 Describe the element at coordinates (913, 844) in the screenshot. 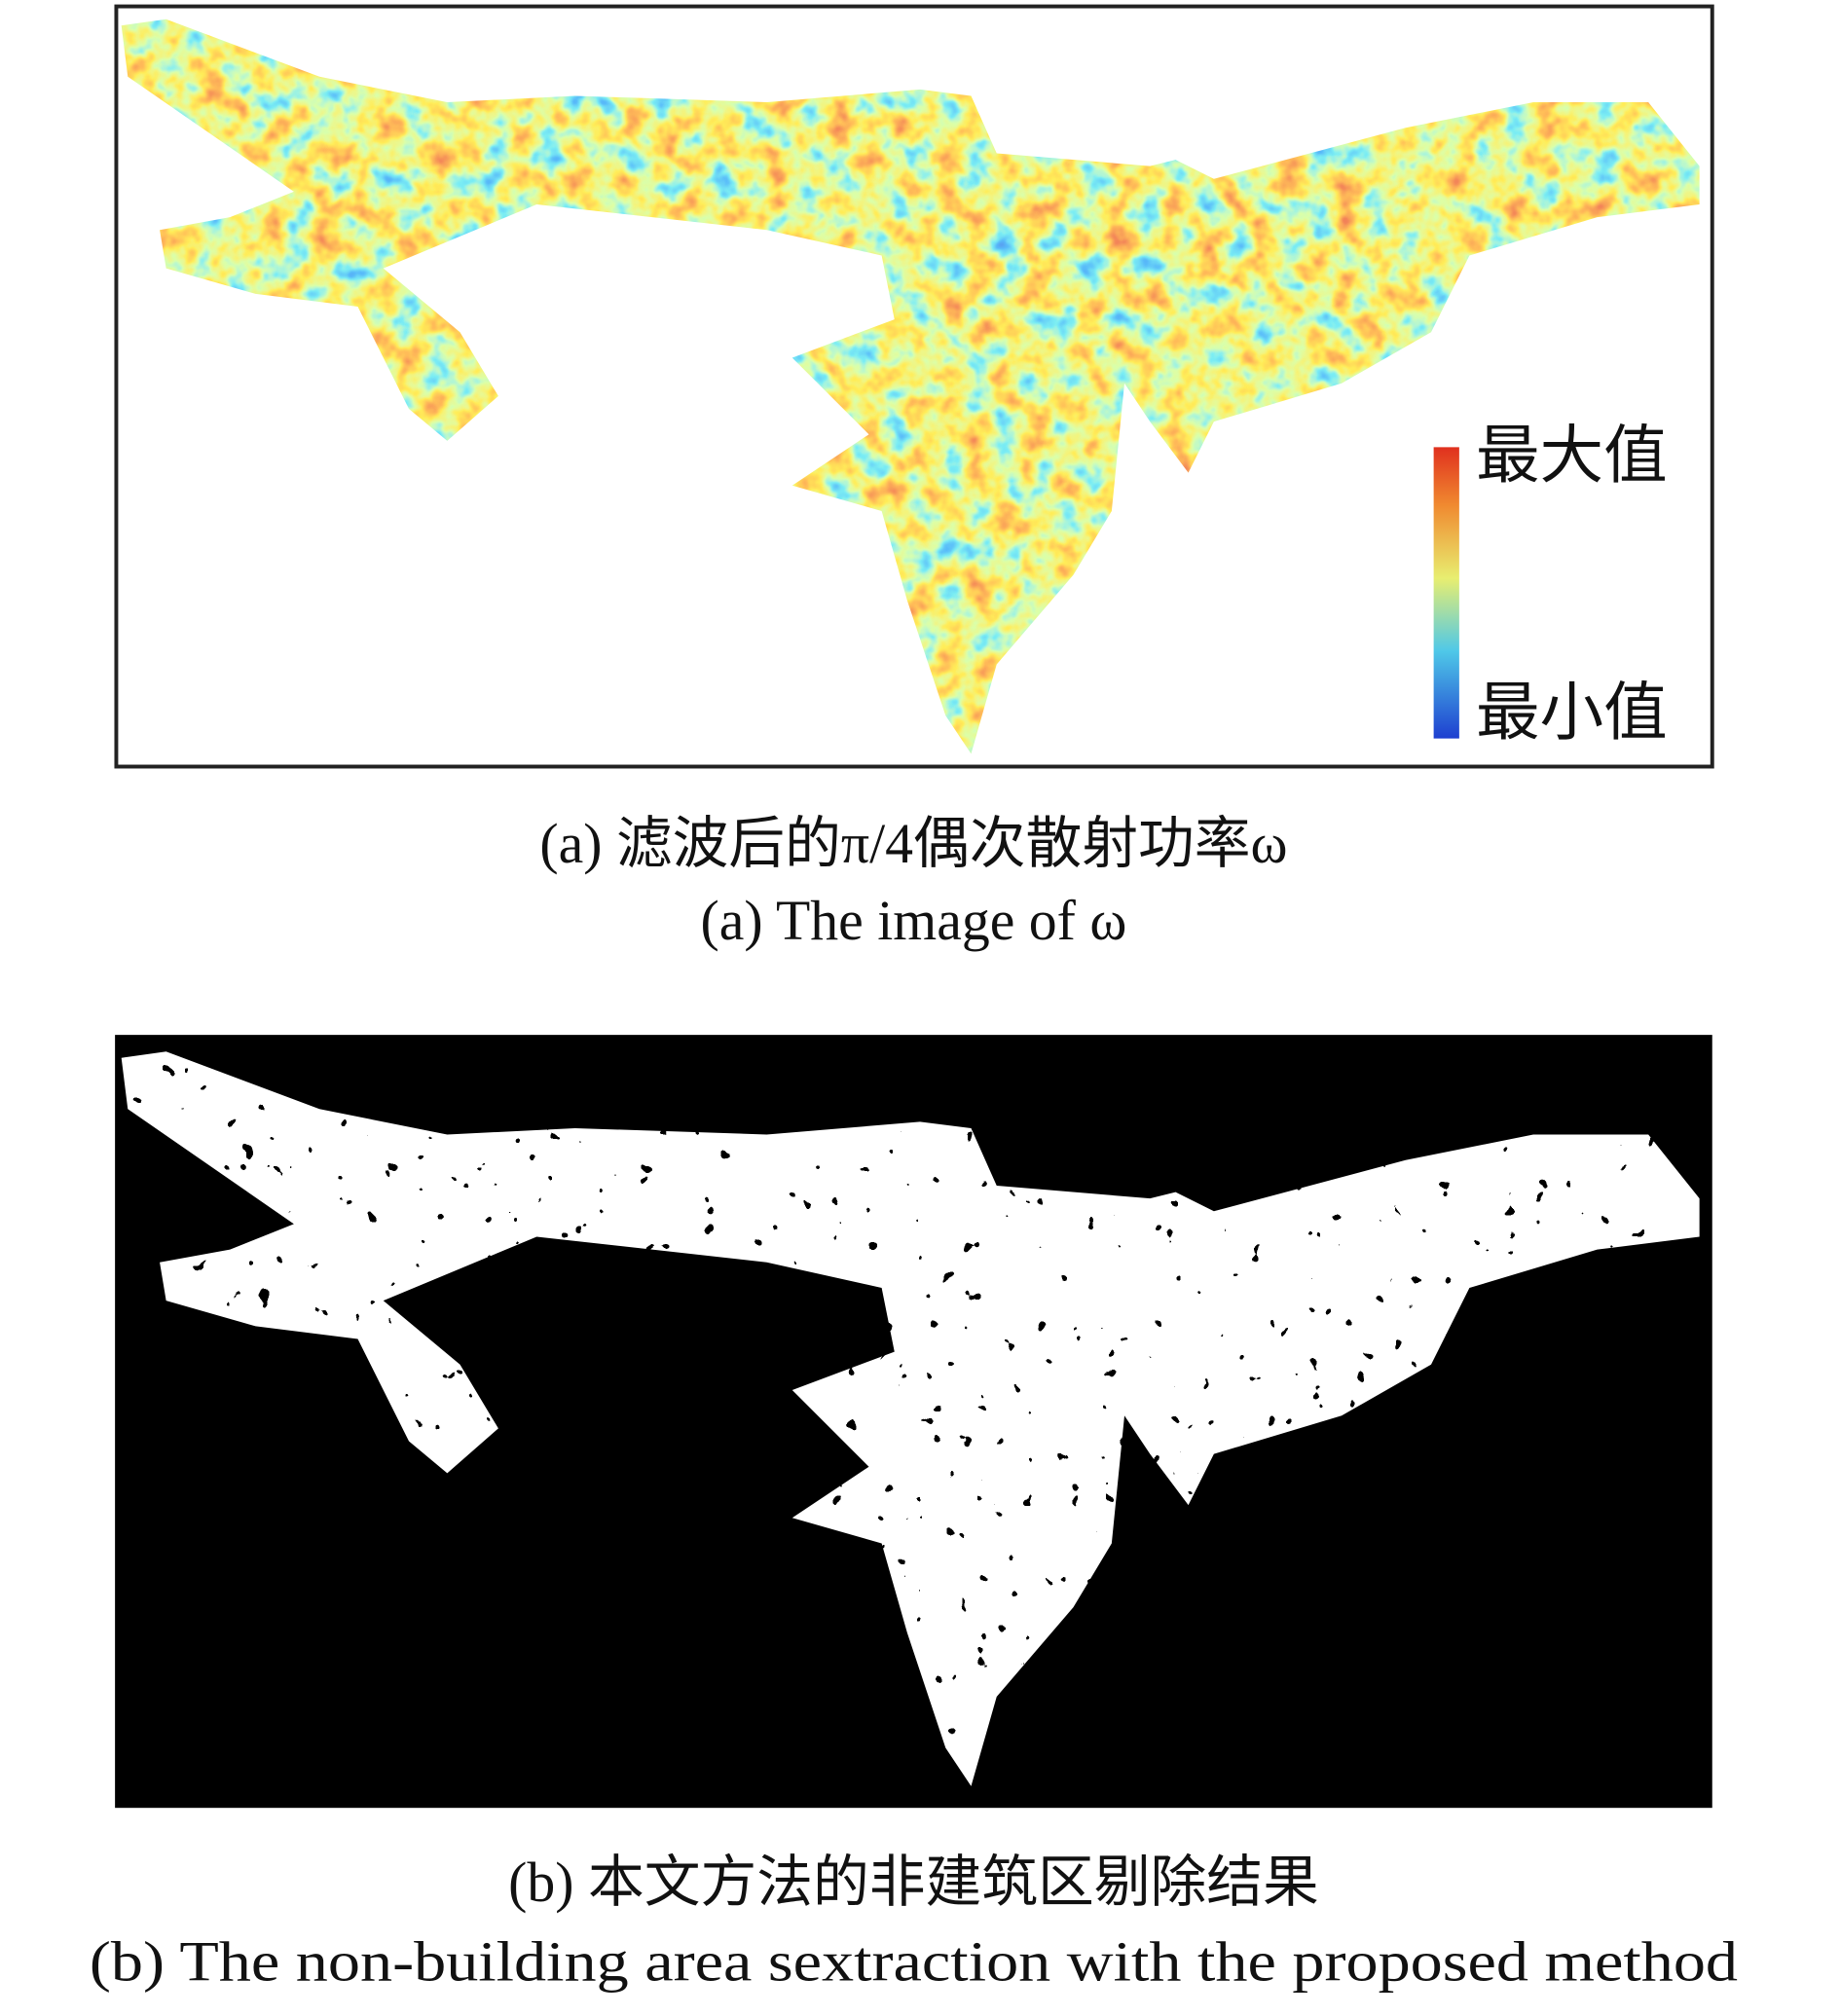

I see `caption-a-zh: (a) 滤波后的π/4偶次散射功率ω` at that location.